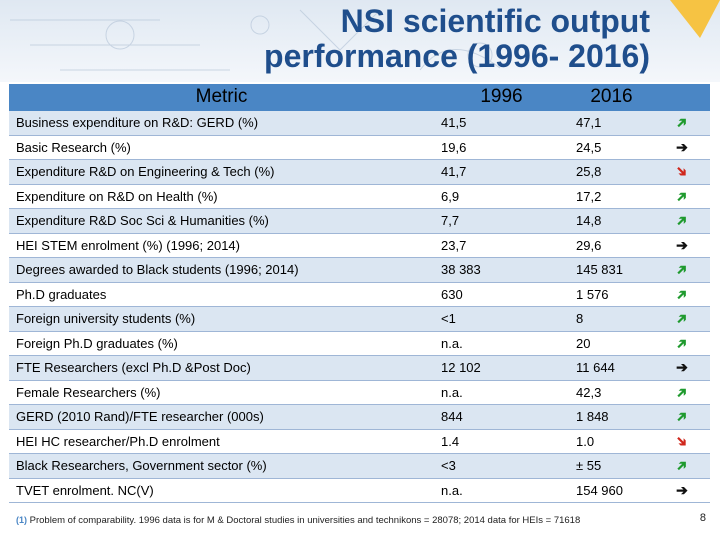 This screenshot has width=720, height=539. Describe the element at coordinates (457, 56) in the screenshot. I see `title-line-2: performance (1996- 2016)` at that location.